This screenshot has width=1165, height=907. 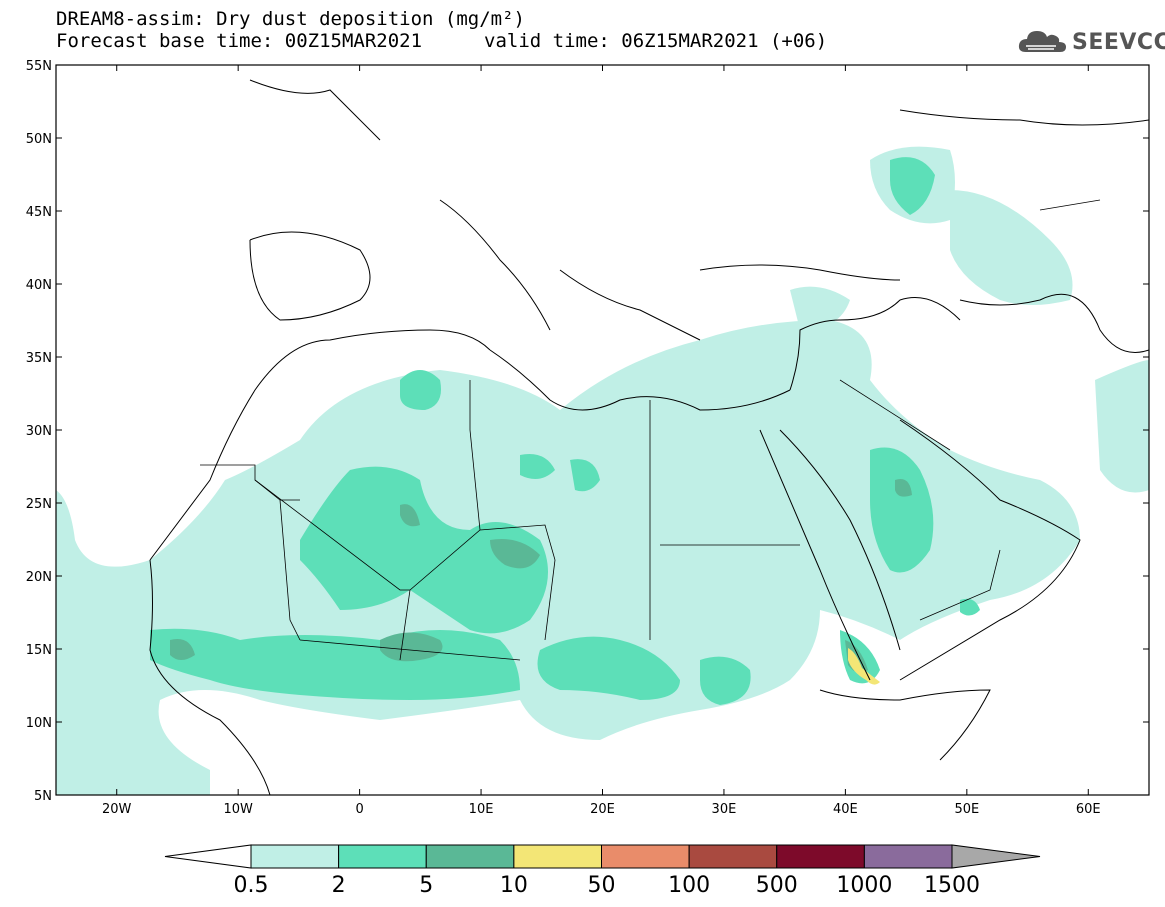 I want to click on lon-tick-label: 30E, so click(x=724, y=809).